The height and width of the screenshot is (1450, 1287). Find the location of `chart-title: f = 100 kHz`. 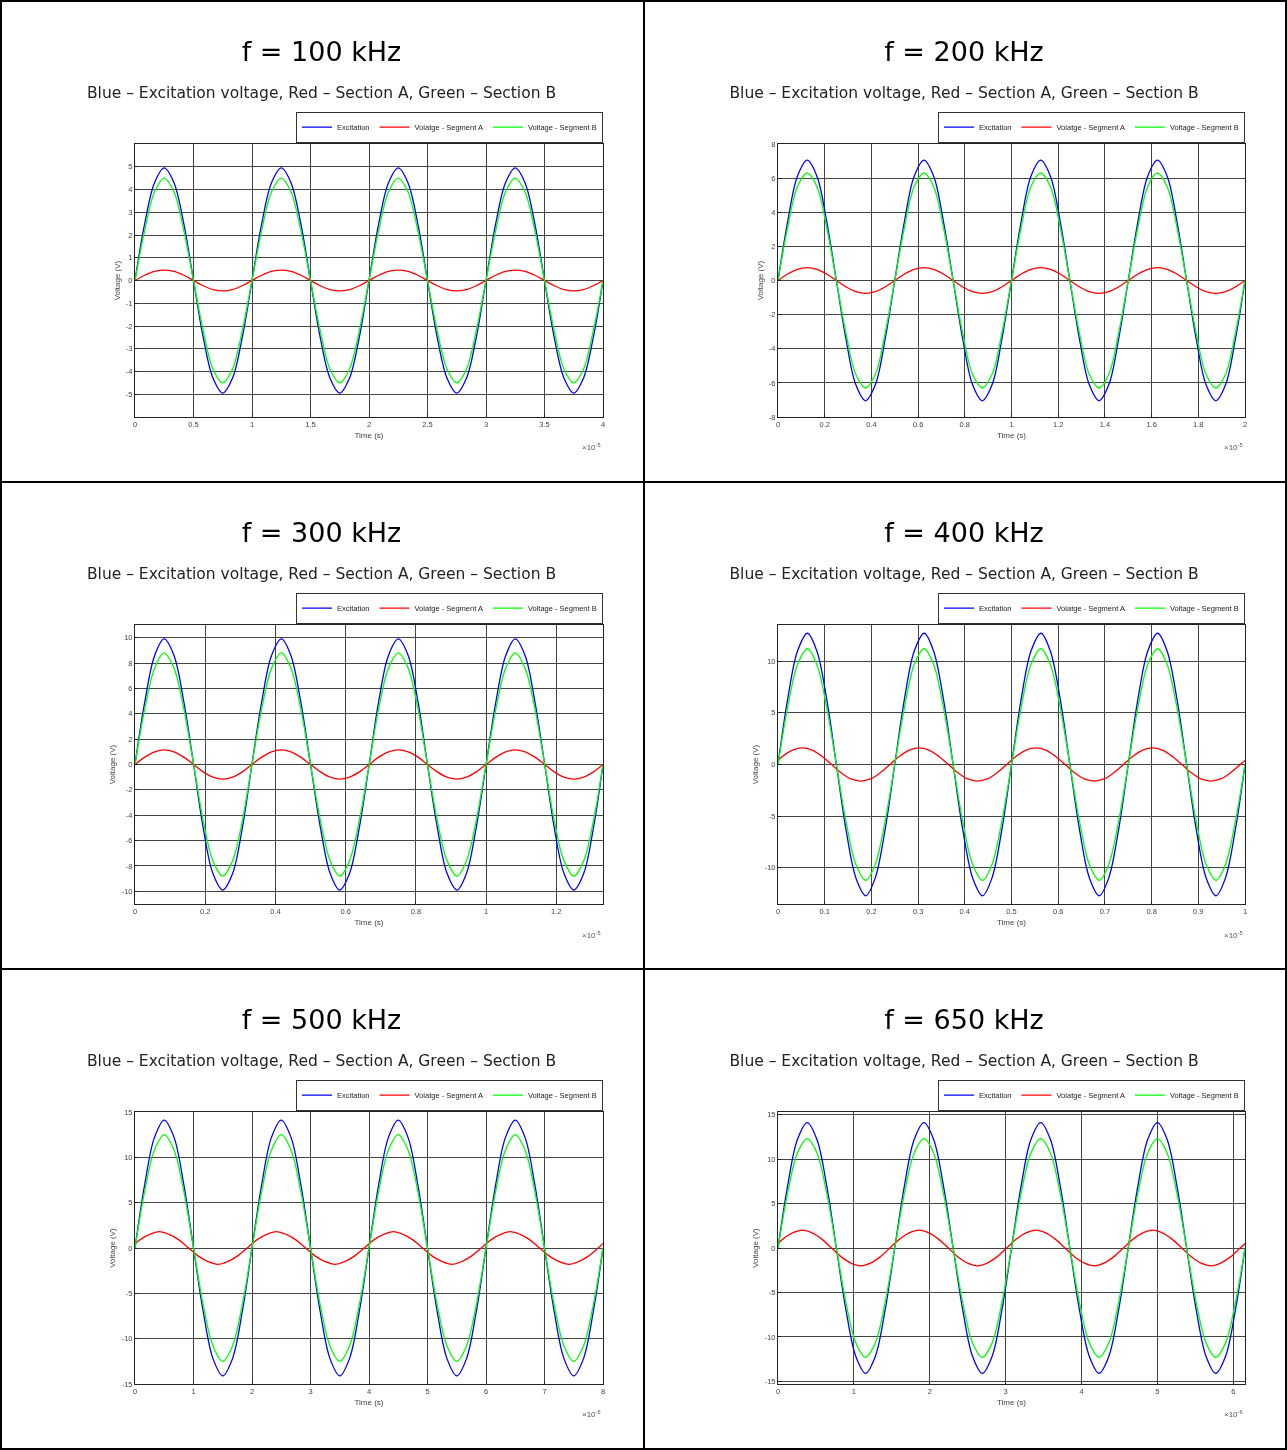

chart-title: f = 100 kHz is located at coordinates (321, 52).